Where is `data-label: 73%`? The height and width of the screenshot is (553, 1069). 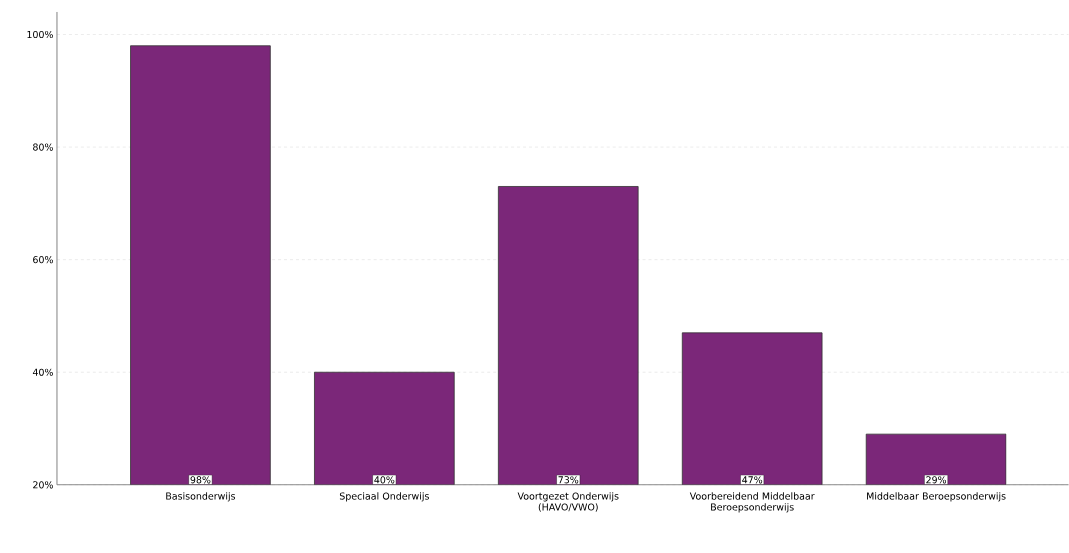
data-label: 73% is located at coordinates (568, 480).